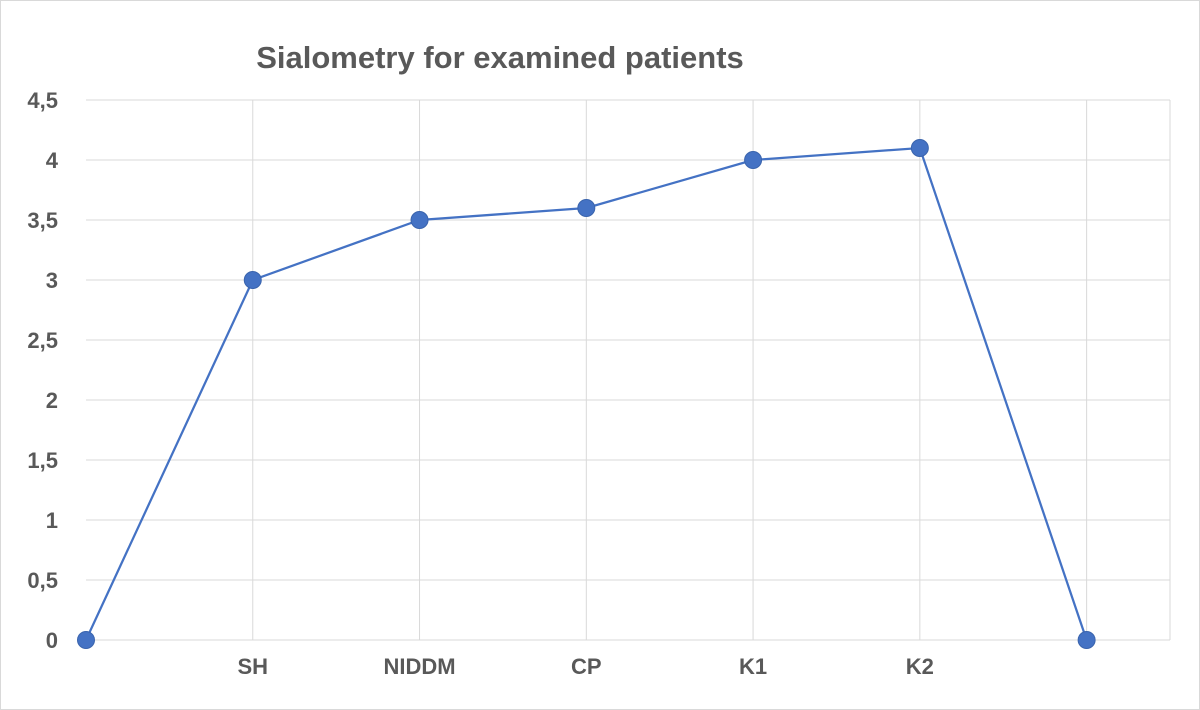  What do you see at coordinates (252, 666) in the screenshot?
I see `x-tick-label: SH` at bounding box center [252, 666].